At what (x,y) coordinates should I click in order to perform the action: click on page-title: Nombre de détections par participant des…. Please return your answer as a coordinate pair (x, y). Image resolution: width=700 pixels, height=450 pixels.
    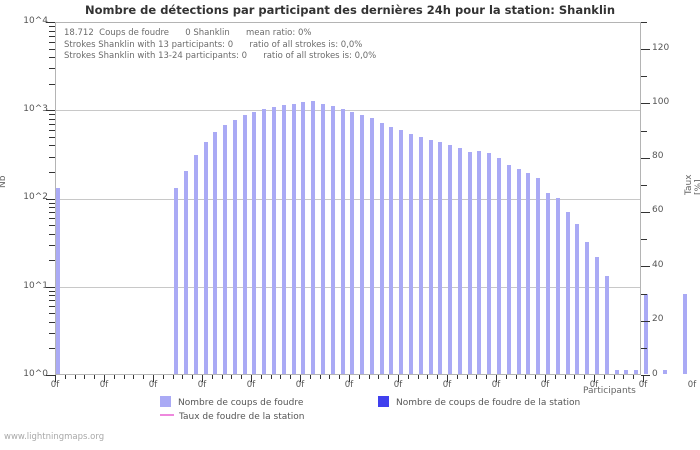
    Looking at the image, I should click on (350, 10).